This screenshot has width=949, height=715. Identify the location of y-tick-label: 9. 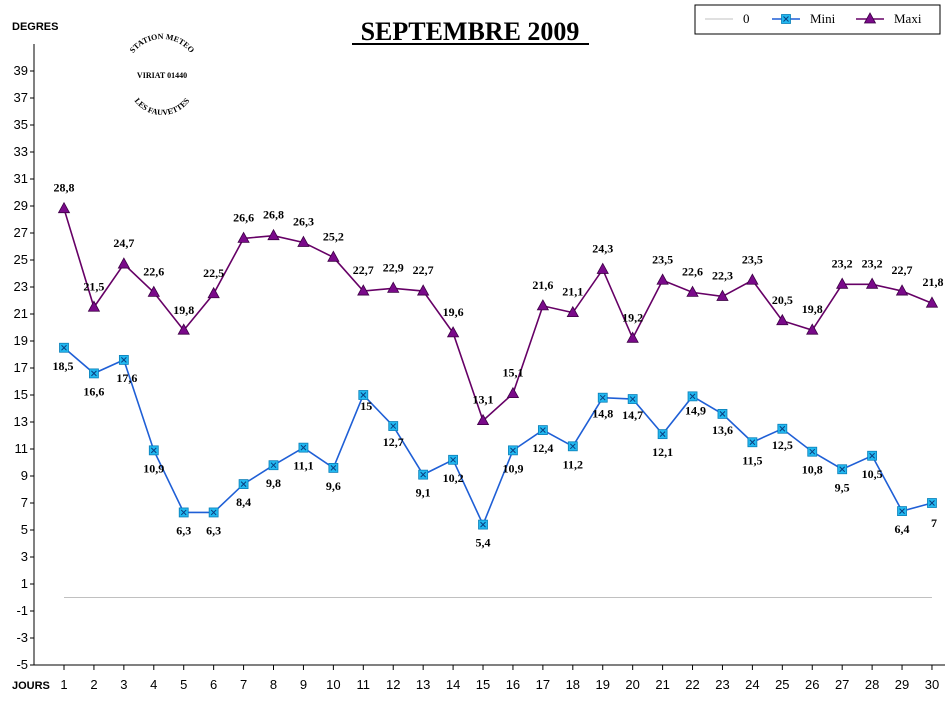
(24, 475).